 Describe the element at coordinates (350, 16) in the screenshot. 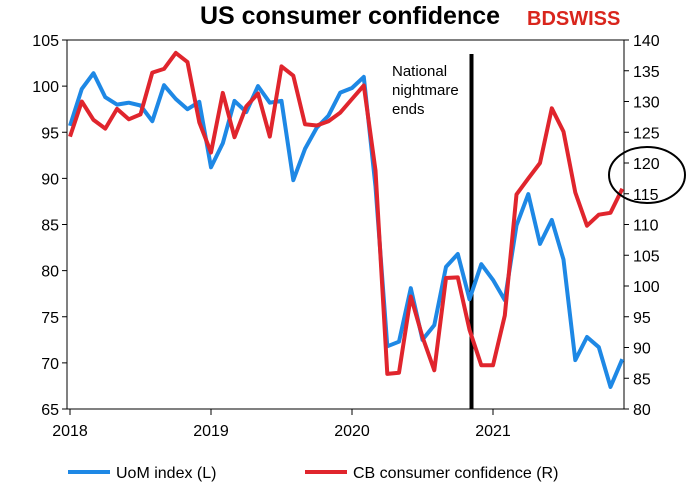

I see `chart-title: US consumer confidence` at that location.